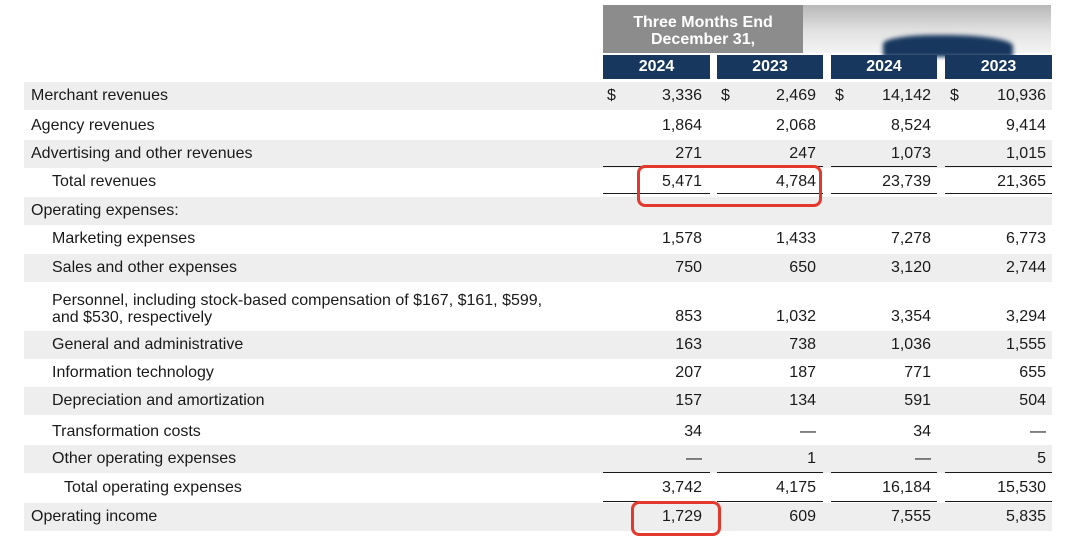  What do you see at coordinates (538, 459) in the screenshot?
I see `table-row: Other operating expenses — 1 — 5` at bounding box center [538, 459].